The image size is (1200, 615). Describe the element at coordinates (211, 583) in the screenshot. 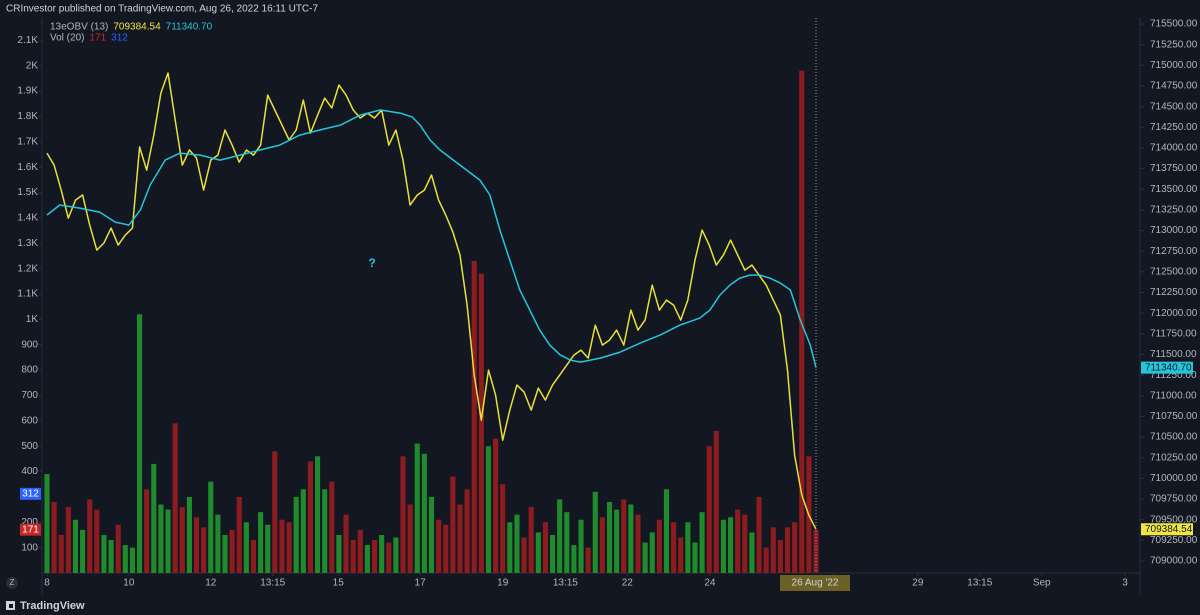

I see `x-tick-label: 12` at that location.